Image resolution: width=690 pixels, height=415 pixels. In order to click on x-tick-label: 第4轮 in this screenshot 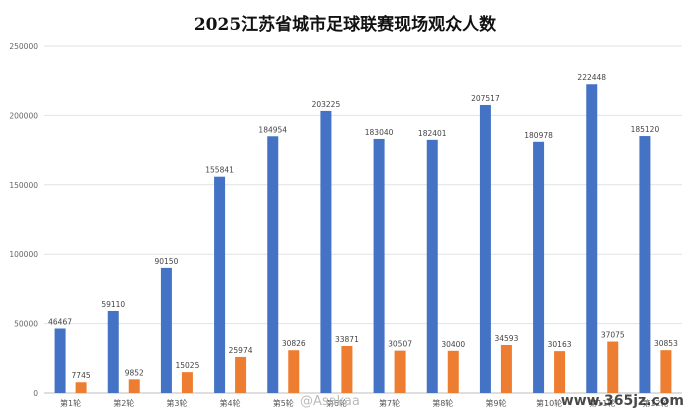, I will do `click(230, 403)`.